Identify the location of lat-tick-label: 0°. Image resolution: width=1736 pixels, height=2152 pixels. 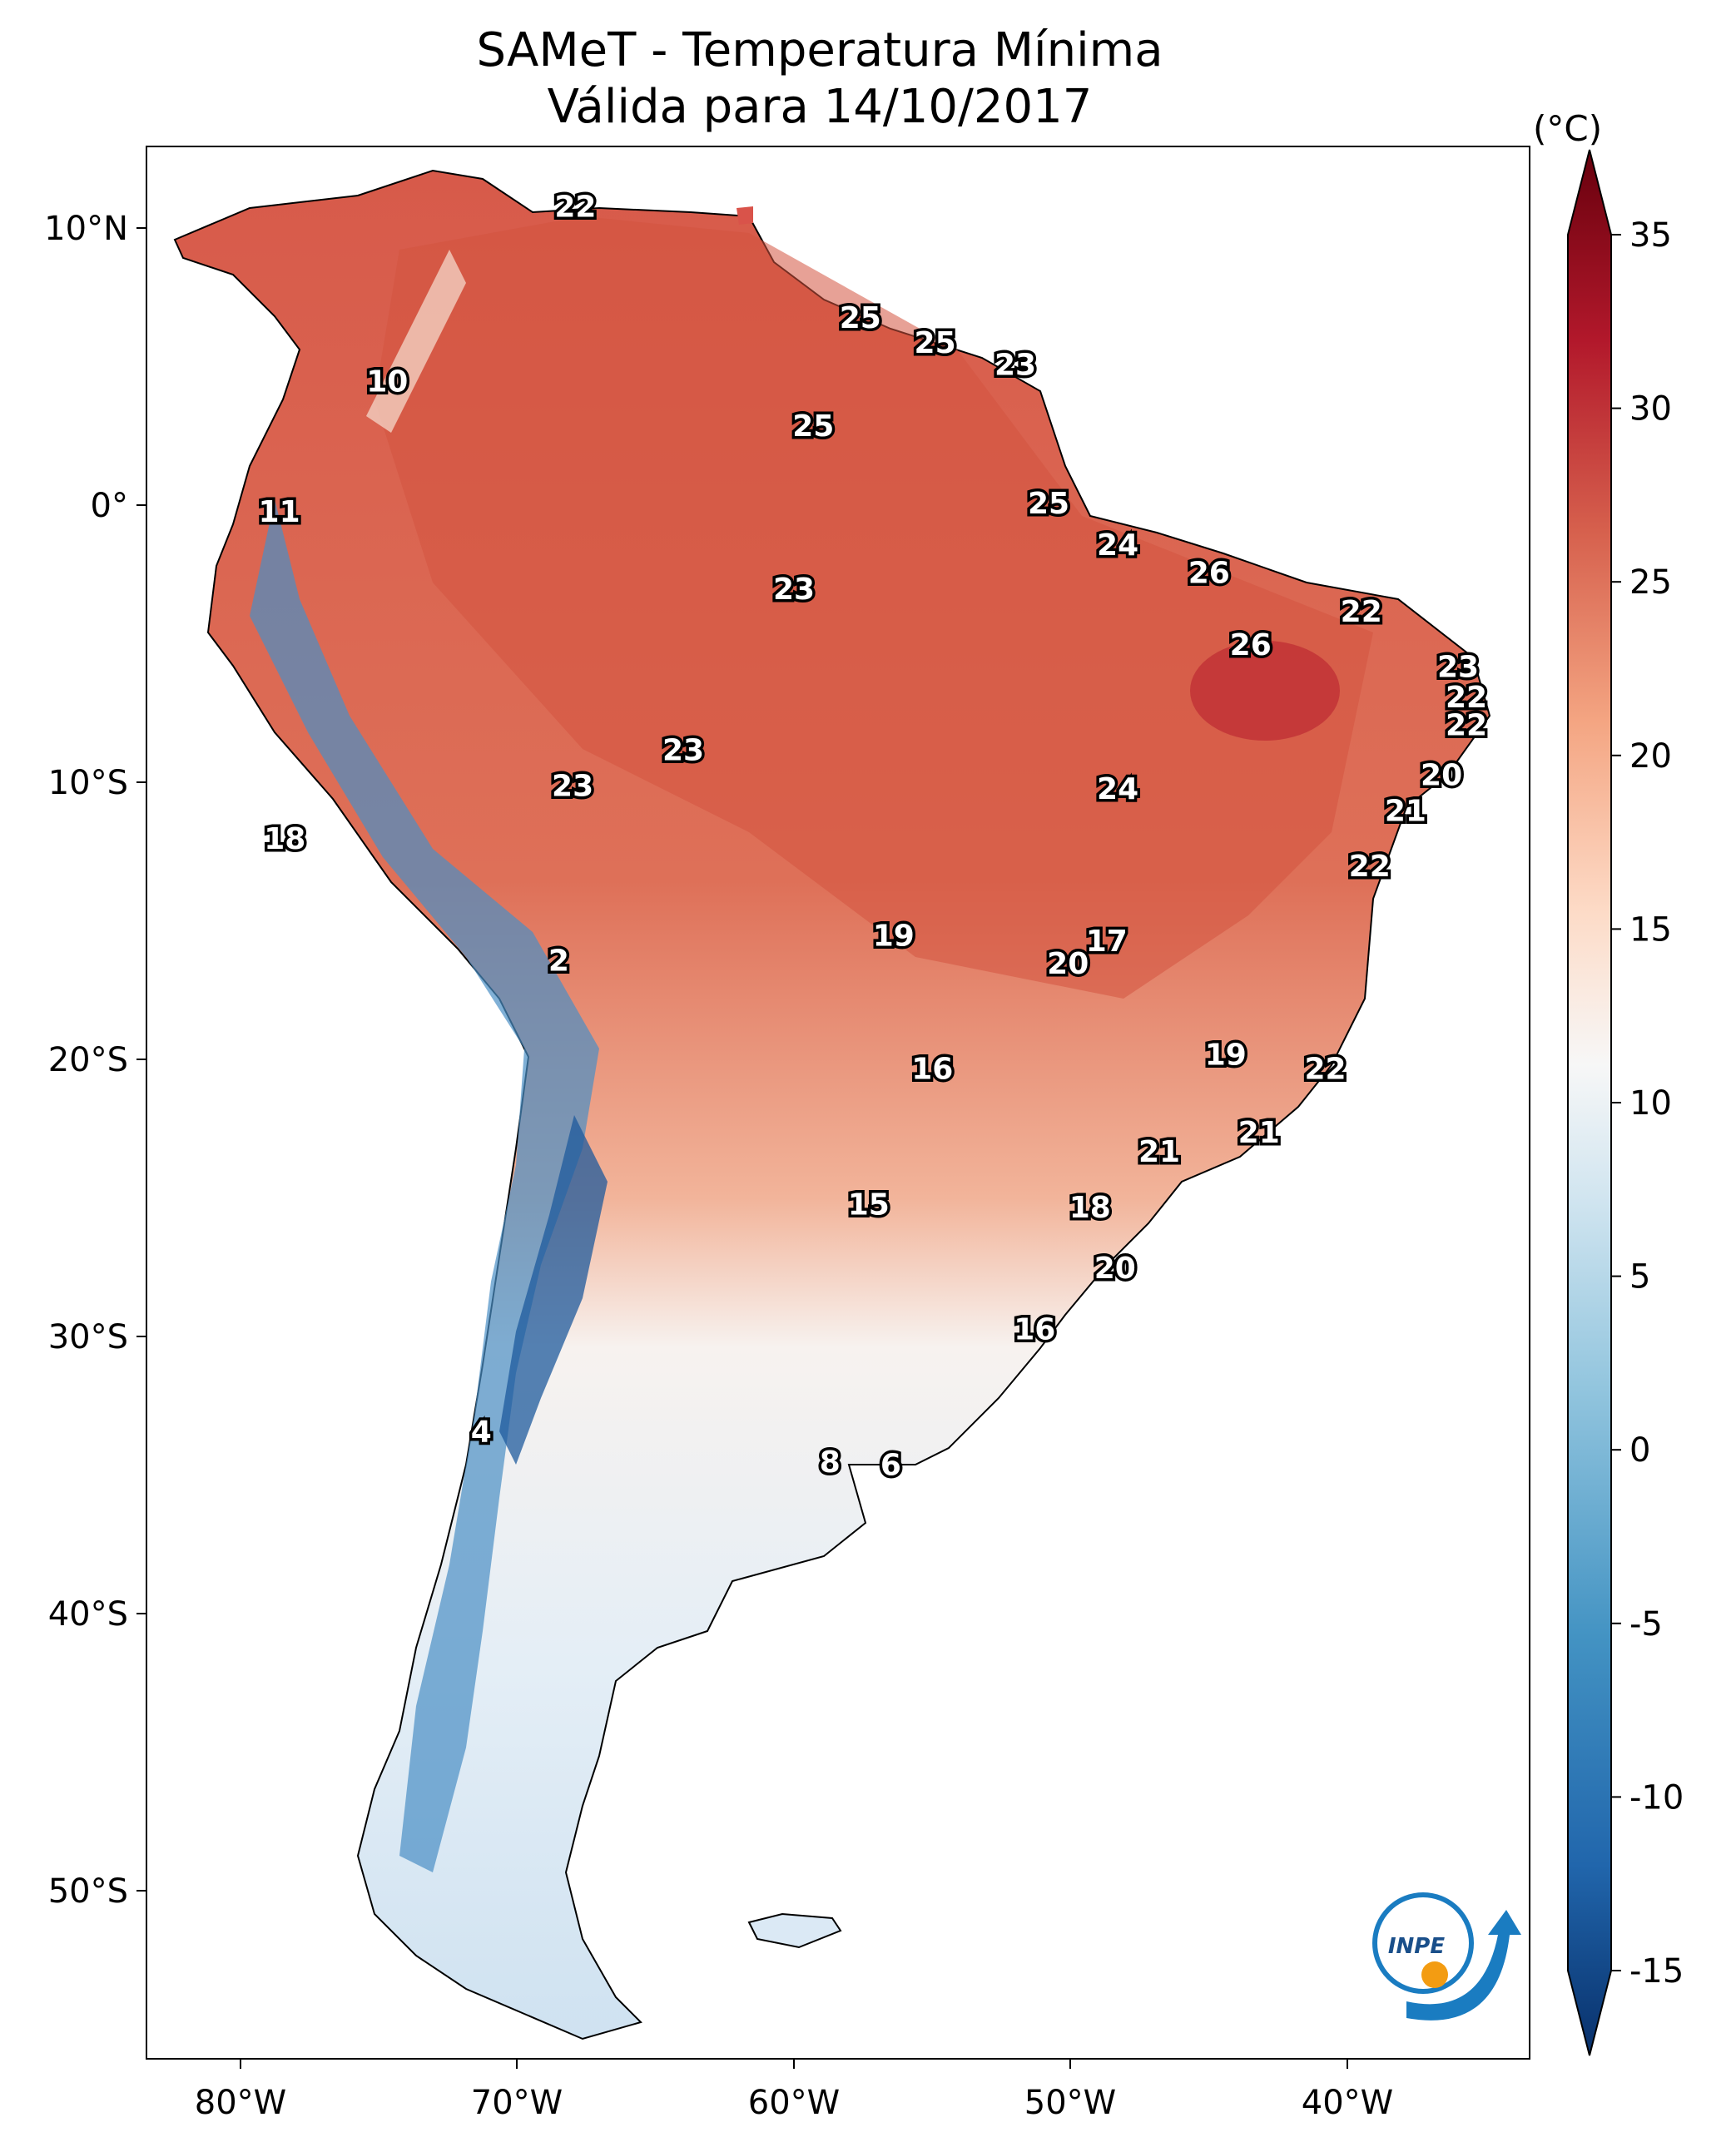
(110, 506).